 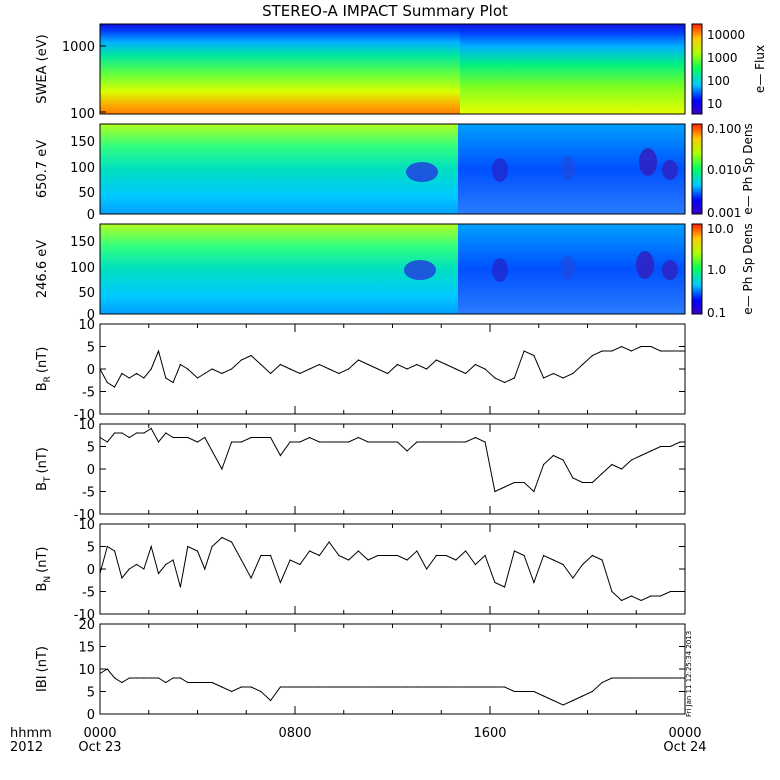 What do you see at coordinates (360, 670) in the screenshot?
I see `panel-magnitude: 20 15 10 5 0 IBI (nT)` at bounding box center [360, 670].